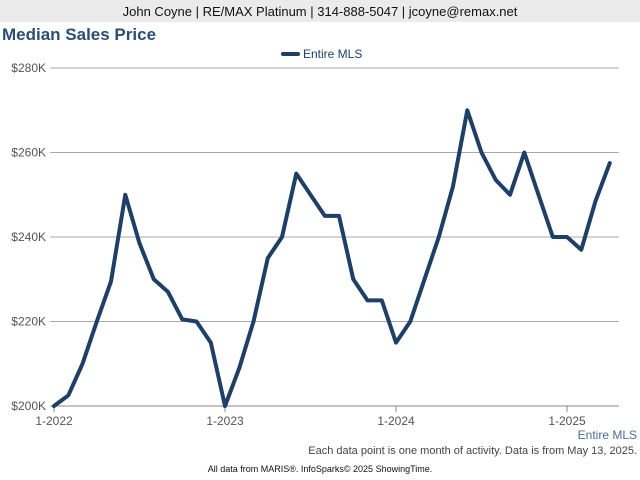 This screenshot has height=480, width=640. I want to click on x-tick-label: 1-2023, so click(225, 421).